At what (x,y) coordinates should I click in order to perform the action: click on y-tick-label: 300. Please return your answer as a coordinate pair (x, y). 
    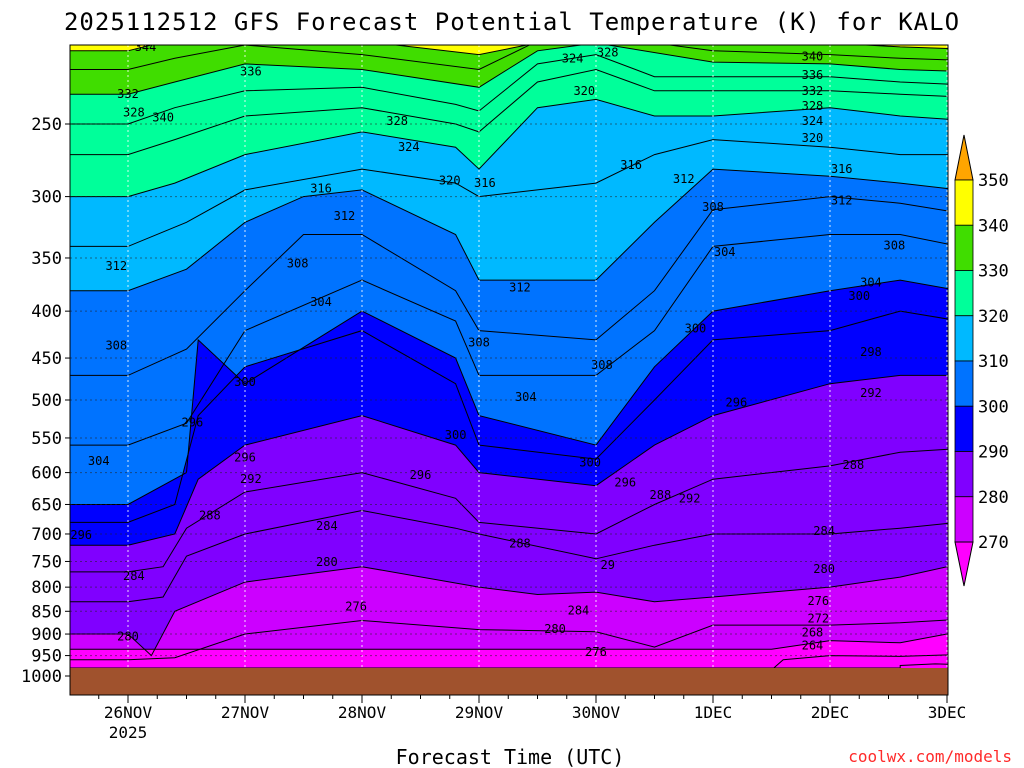
    Looking at the image, I should click on (46, 198).